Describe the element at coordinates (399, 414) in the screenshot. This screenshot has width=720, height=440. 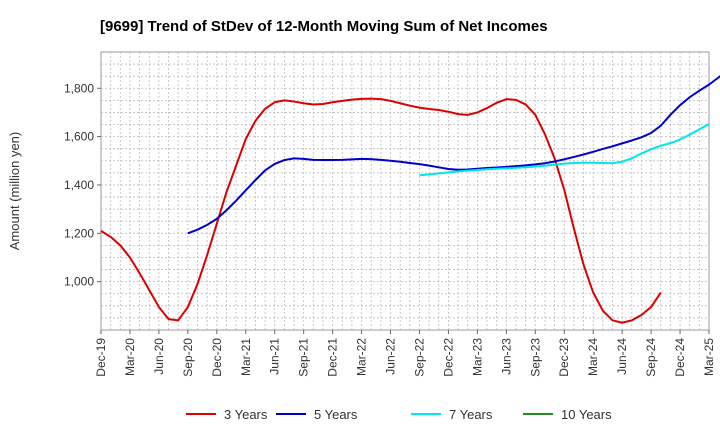
I see `legend: 3 Years 5 Years 7 Years 10 Years` at that location.